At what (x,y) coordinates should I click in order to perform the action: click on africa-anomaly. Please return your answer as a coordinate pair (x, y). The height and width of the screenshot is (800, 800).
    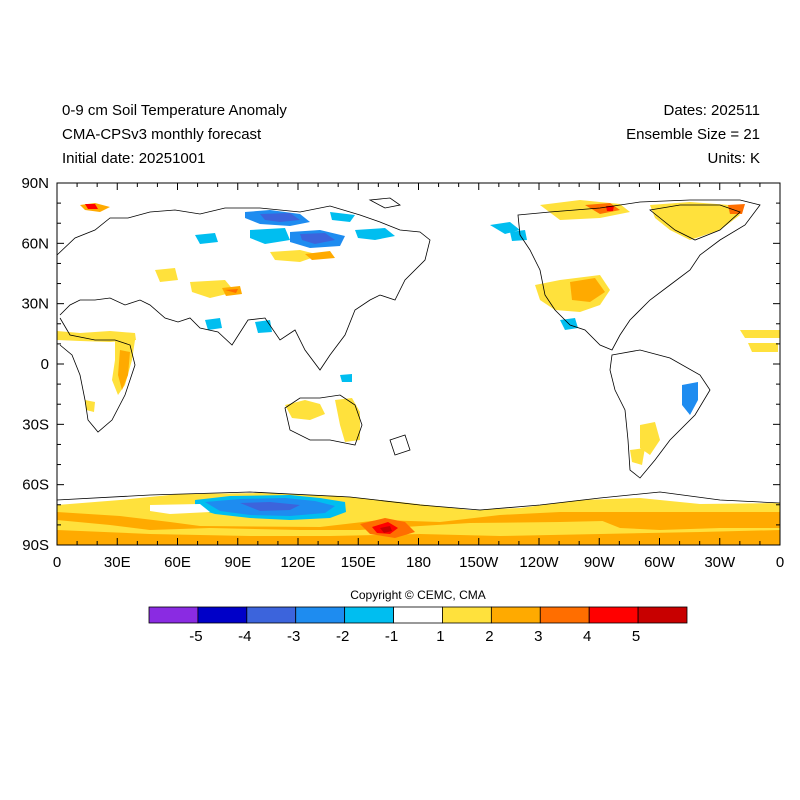
    Looking at the image, I should click on (418, 371).